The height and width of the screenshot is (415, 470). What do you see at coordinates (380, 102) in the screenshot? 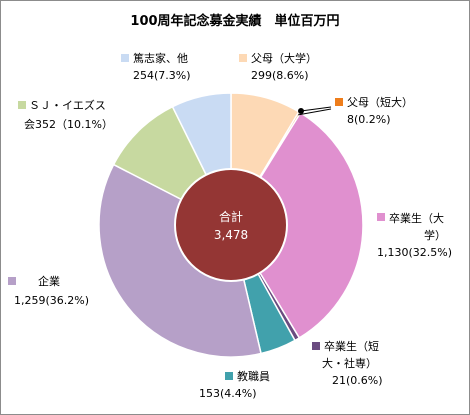
I see `label-3-line-1: 父母（短大）` at bounding box center [380, 102].